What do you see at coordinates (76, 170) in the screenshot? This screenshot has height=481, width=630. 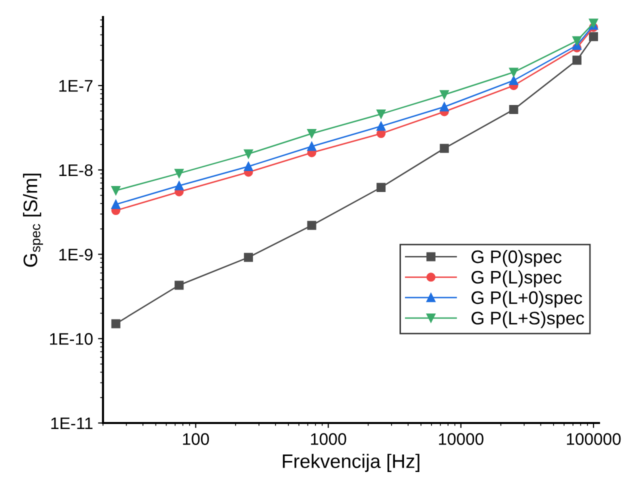 I see `y-tick-label: 1E-8` at bounding box center [76, 170].